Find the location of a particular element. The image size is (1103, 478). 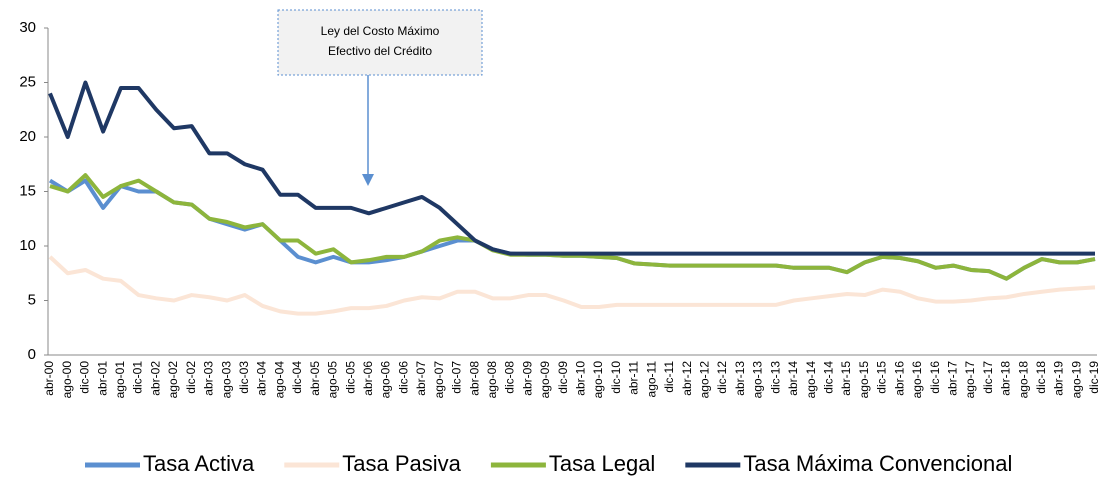

x-tick-label: ago-13 is located at coordinates (758, 380).